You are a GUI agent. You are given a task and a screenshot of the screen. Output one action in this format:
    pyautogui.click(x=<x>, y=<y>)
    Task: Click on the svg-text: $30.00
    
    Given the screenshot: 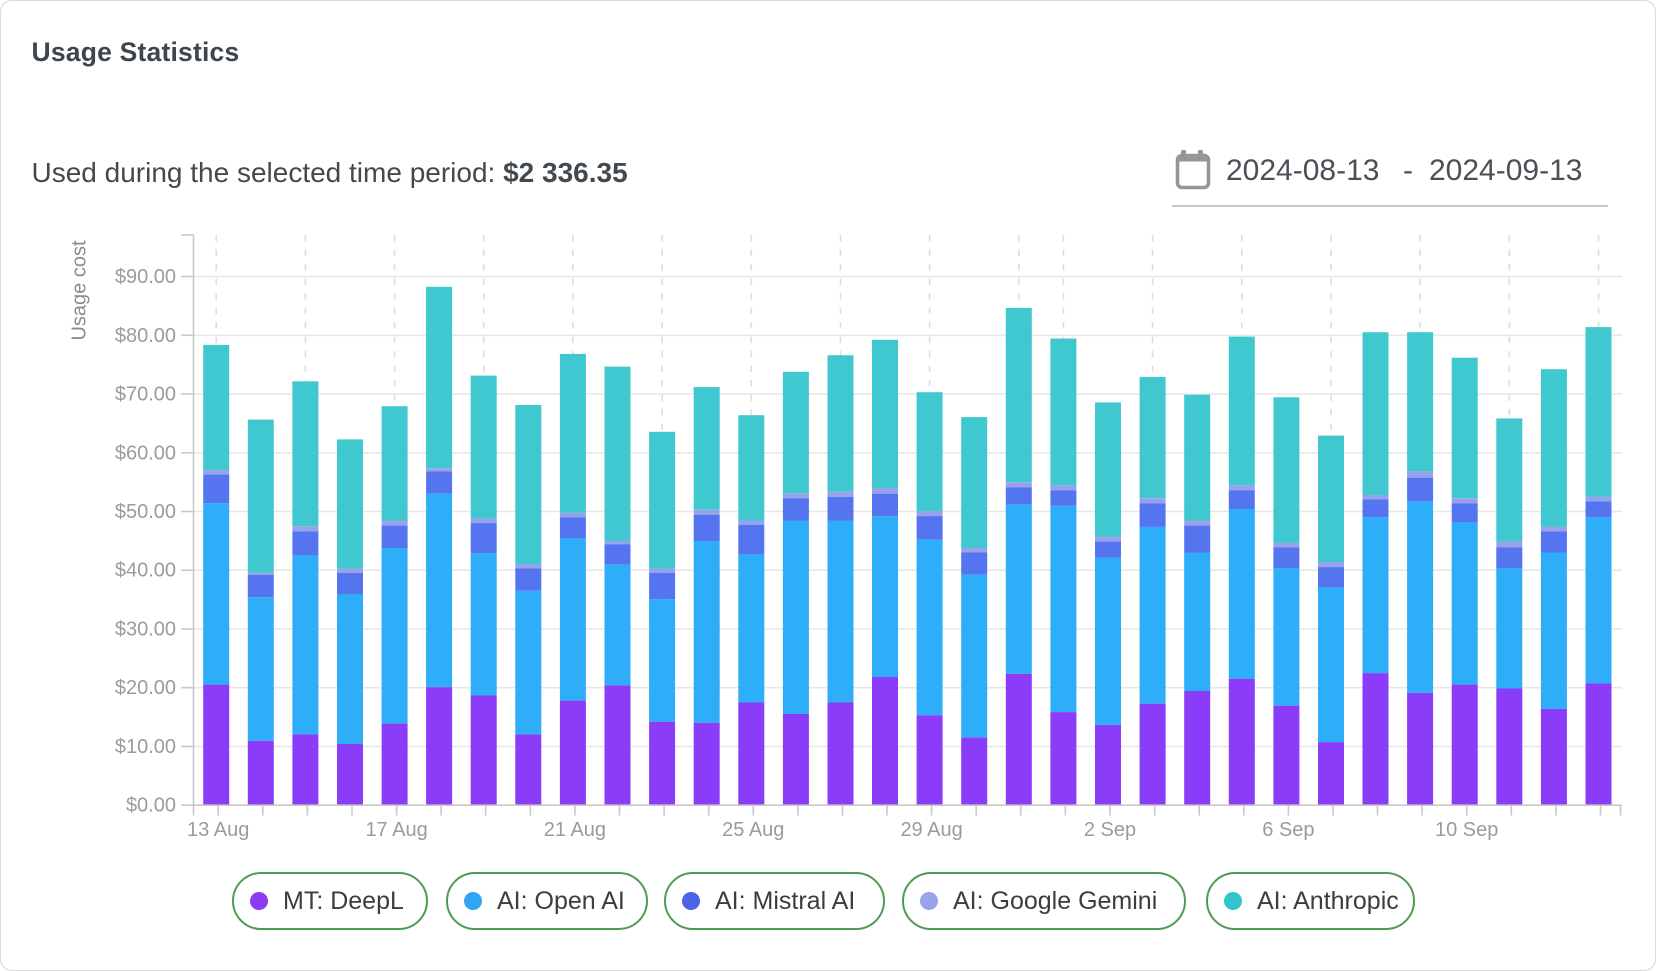 What is the action you would take?
    pyautogui.click(x=145, y=630)
    